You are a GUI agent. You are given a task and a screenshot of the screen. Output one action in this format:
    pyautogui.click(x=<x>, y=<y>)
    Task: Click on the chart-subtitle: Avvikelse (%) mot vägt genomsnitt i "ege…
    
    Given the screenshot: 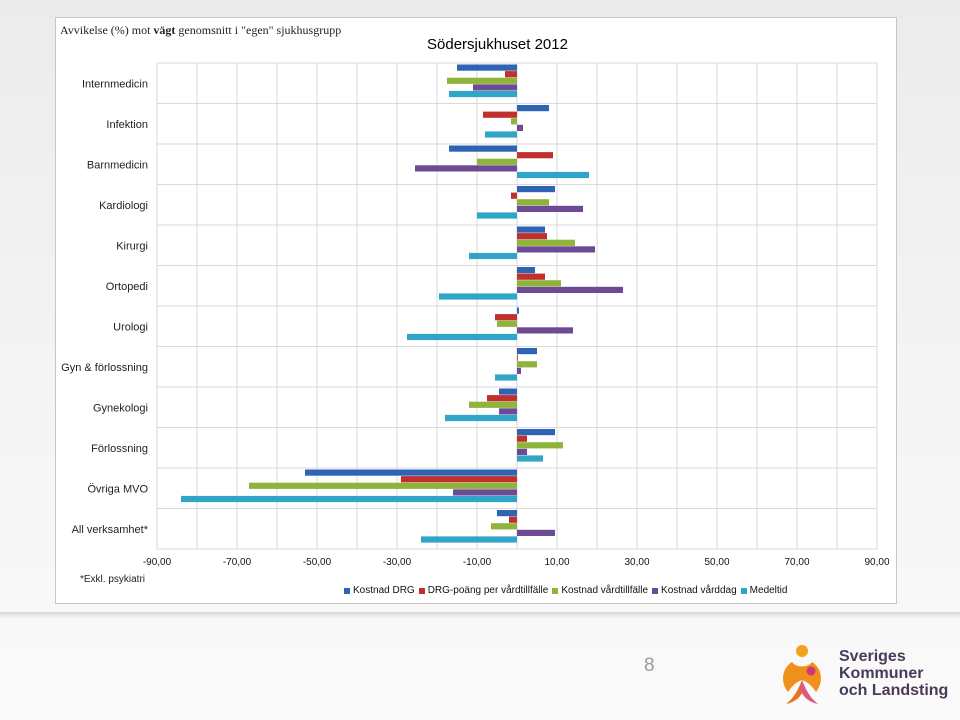 What is the action you would take?
    pyautogui.click(x=201, y=30)
    